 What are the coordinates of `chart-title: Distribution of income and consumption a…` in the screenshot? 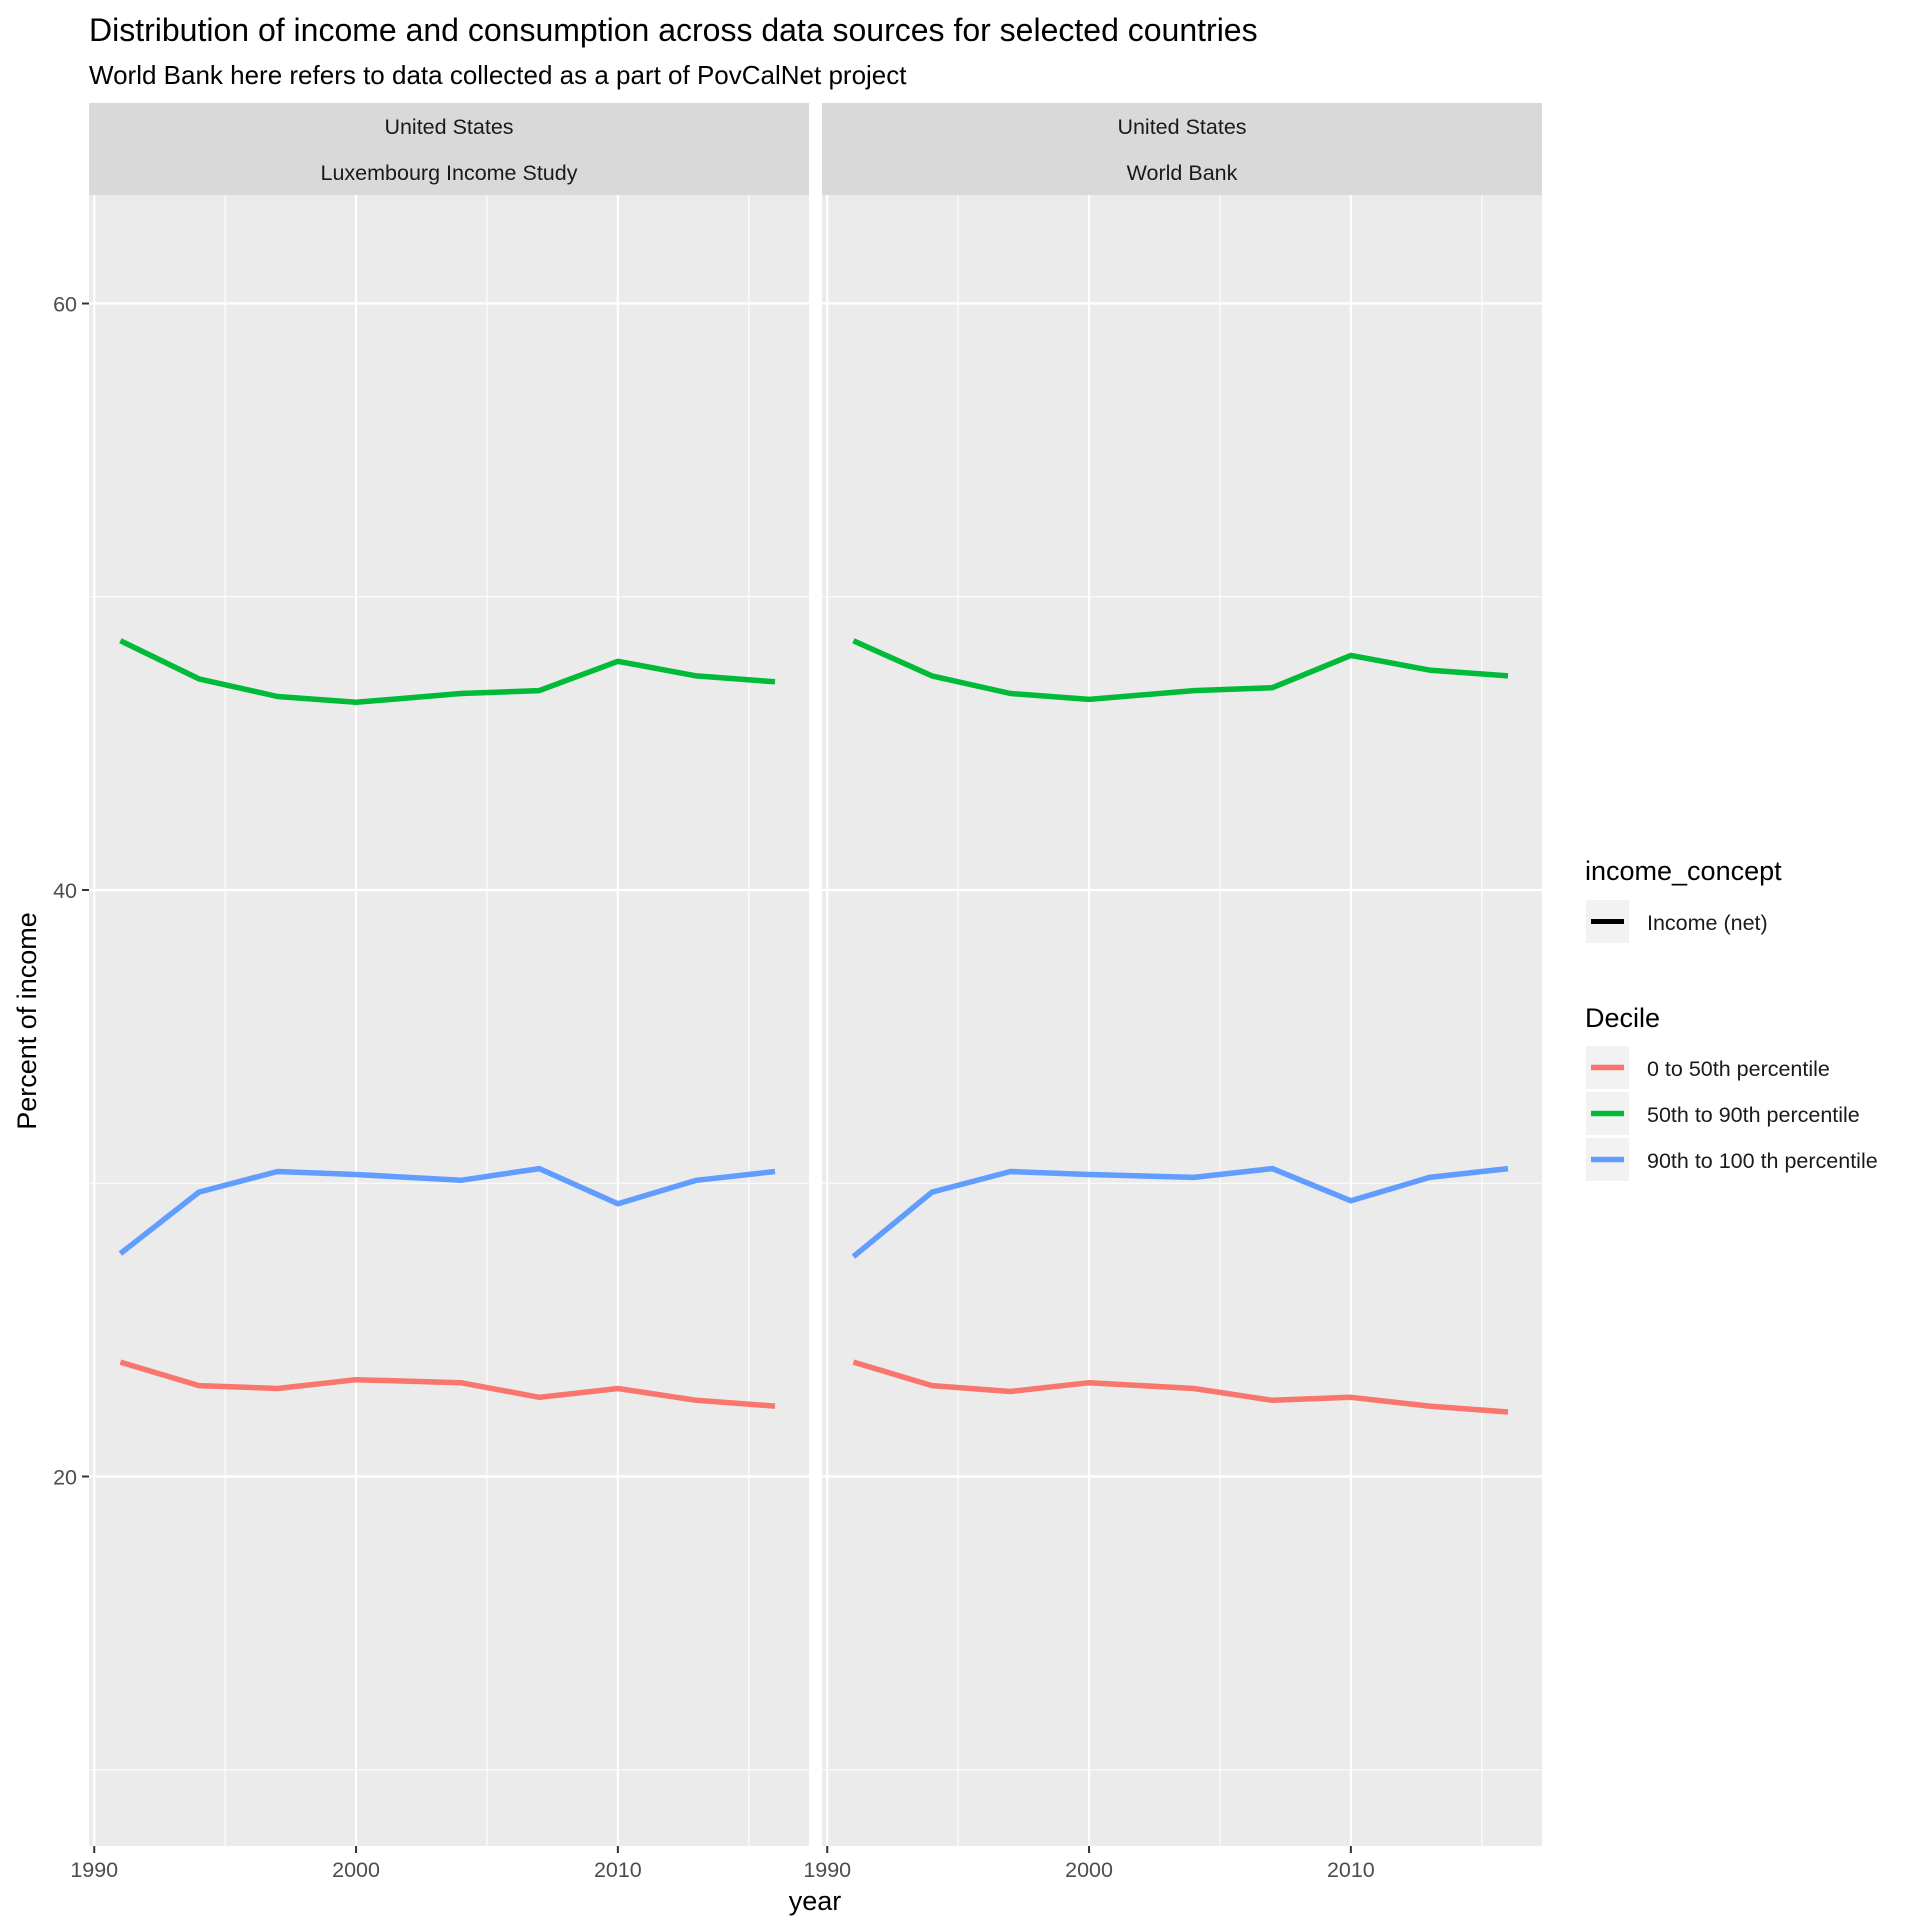 It's located at (673, 30).